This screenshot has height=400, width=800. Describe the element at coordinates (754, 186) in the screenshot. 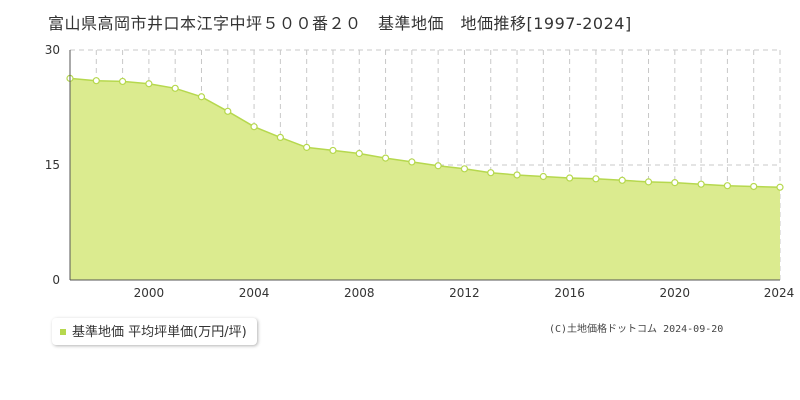

I see `data-point-2023` at that location.